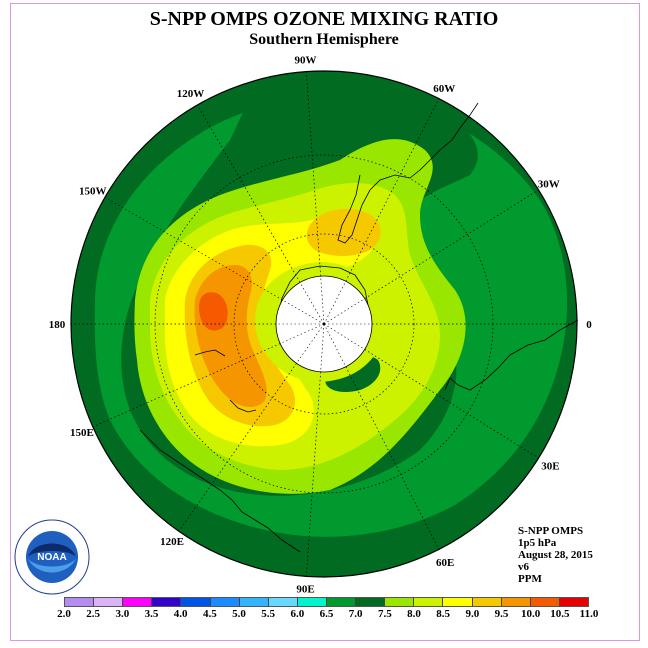 The height and width of the screenshot is (648, 648). What do you see at coordinates (384, 614) in the screenshot?
I see `colorbar-tick: 7.5` at bounding box center [384, 614].